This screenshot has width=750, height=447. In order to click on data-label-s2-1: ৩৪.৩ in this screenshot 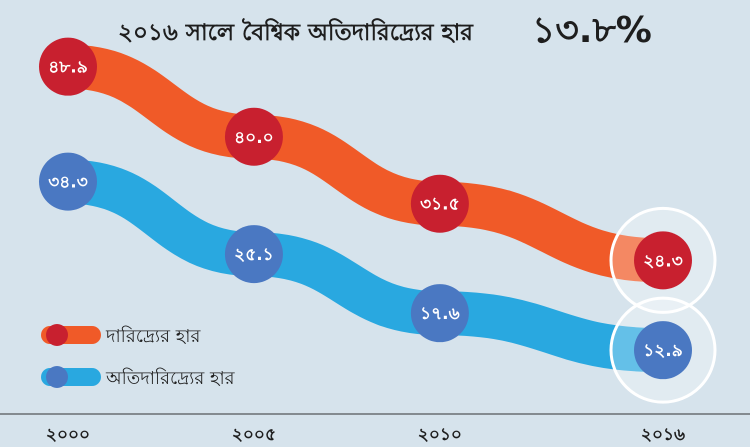, I will do `click(68, 183)`.